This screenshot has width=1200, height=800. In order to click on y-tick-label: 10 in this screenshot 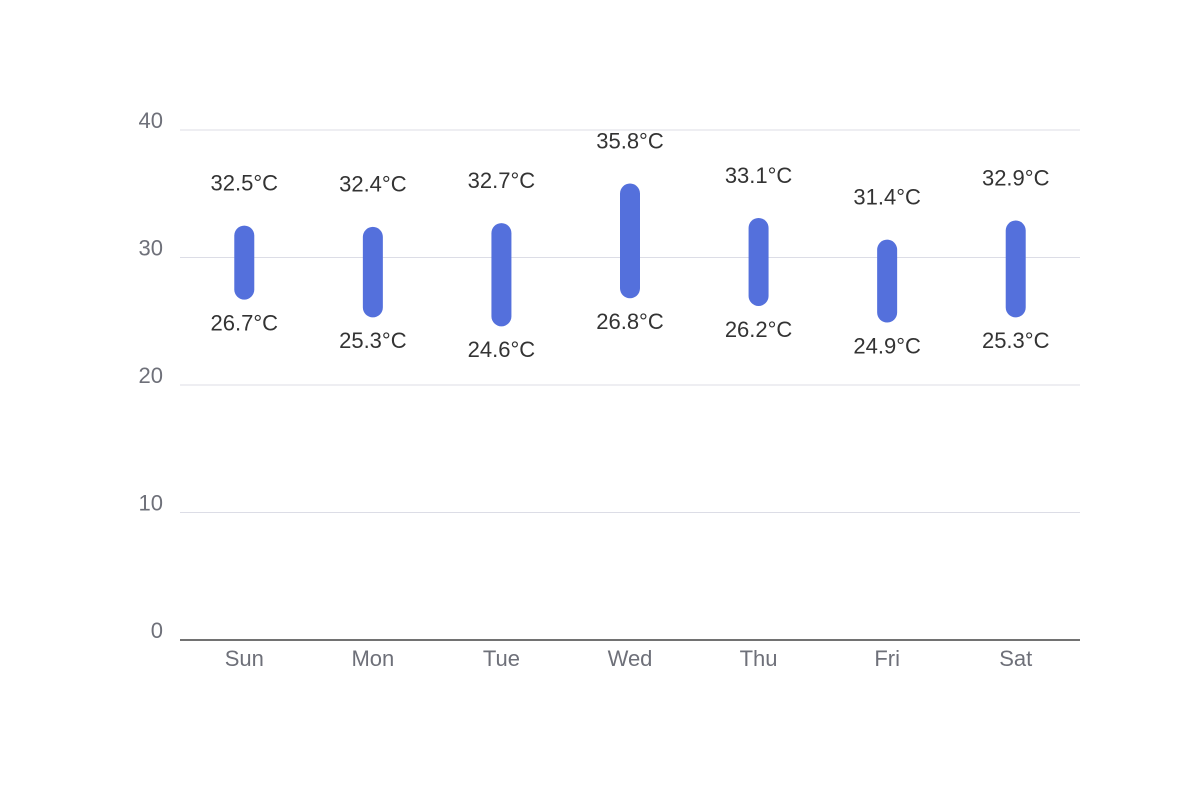, I will do `click(151, 502)`.